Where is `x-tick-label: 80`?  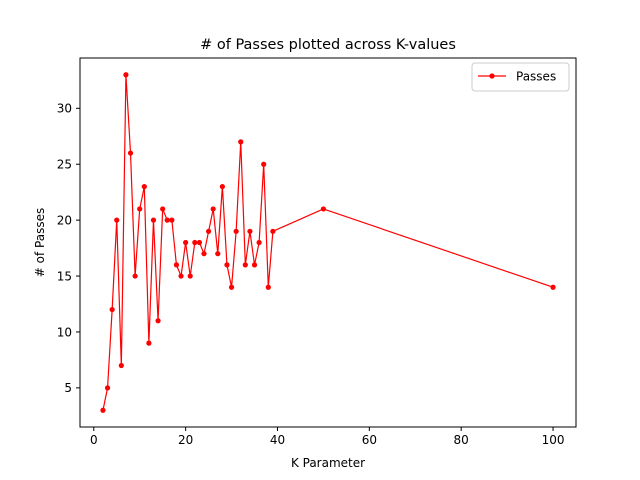 x-tick-label: 80 is located at coordinates (461, 440).